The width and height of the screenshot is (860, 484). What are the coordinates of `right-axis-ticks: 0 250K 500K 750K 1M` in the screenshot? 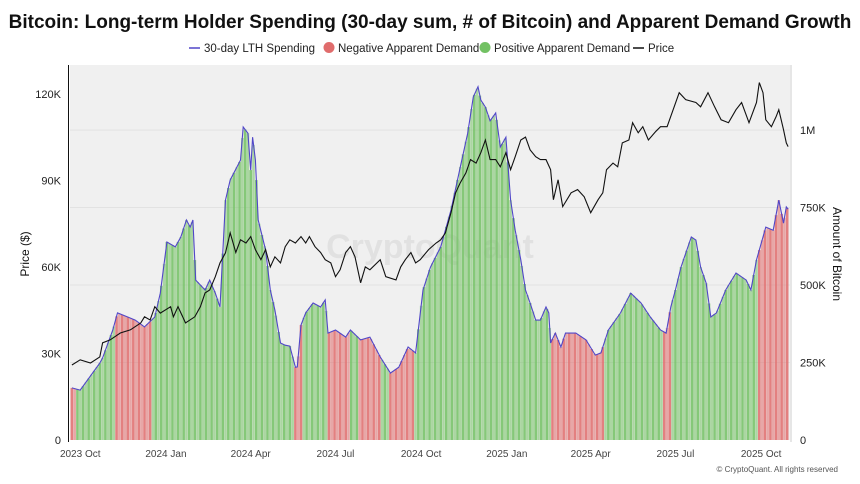 It's located at (813, 286).